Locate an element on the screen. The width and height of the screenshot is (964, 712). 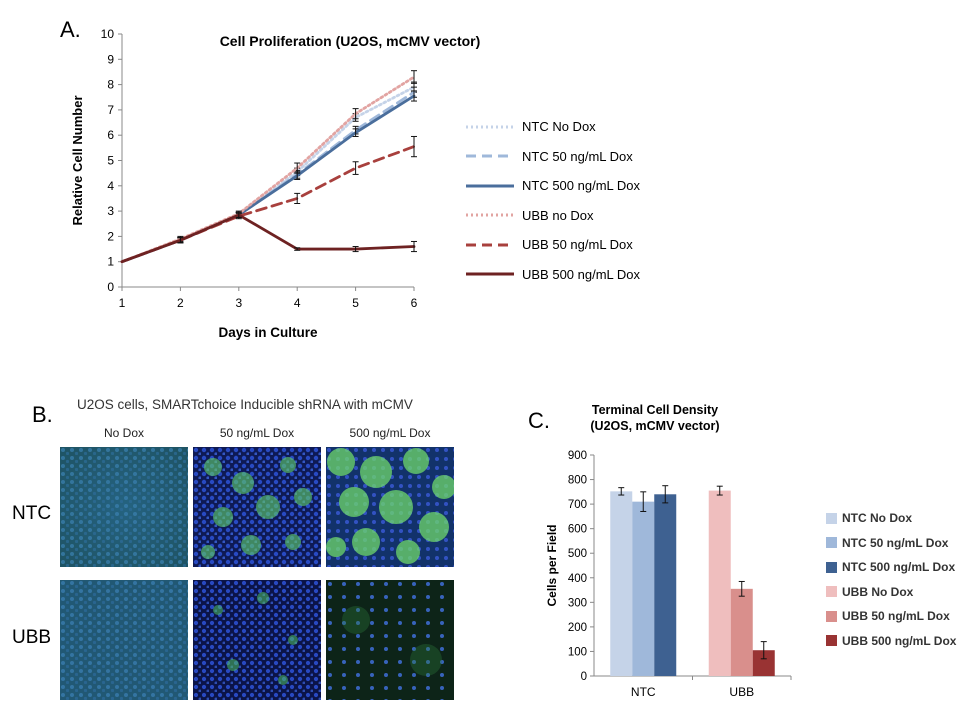
micrograph-ntc-50-dox is located at coordinates (257, 507).